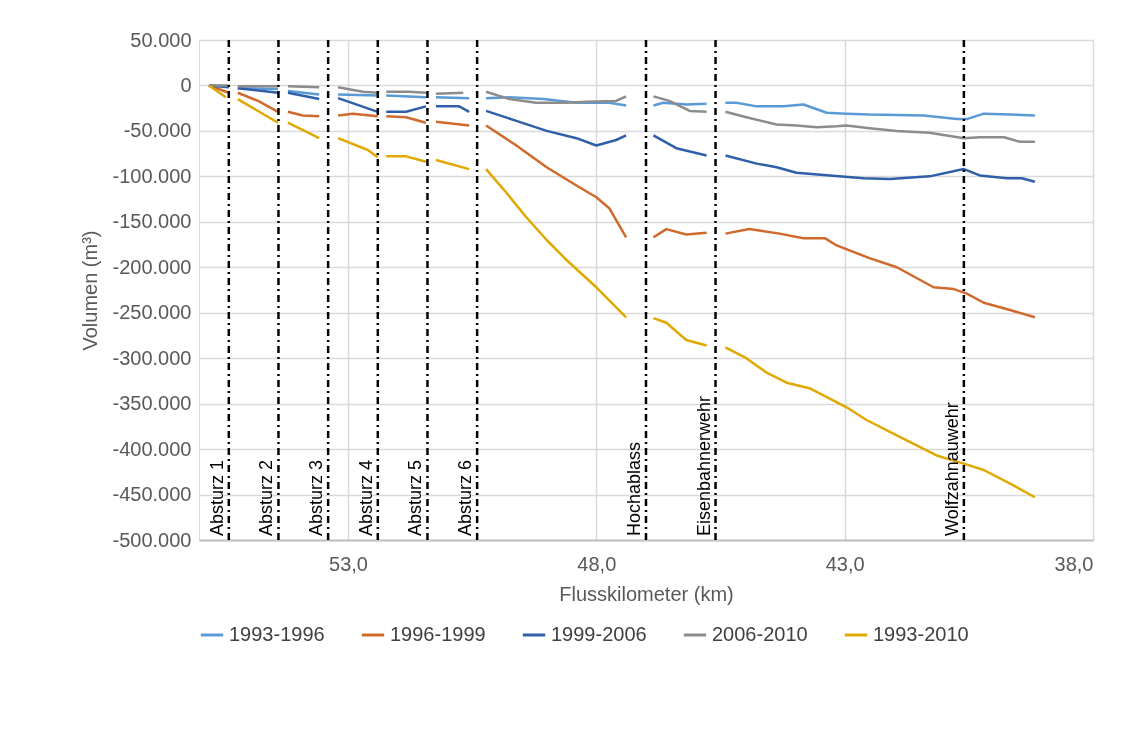 The height and width of the screenshot is (756, 1133). I want to click on y-tick-label: -50.000, so click(157, 130).